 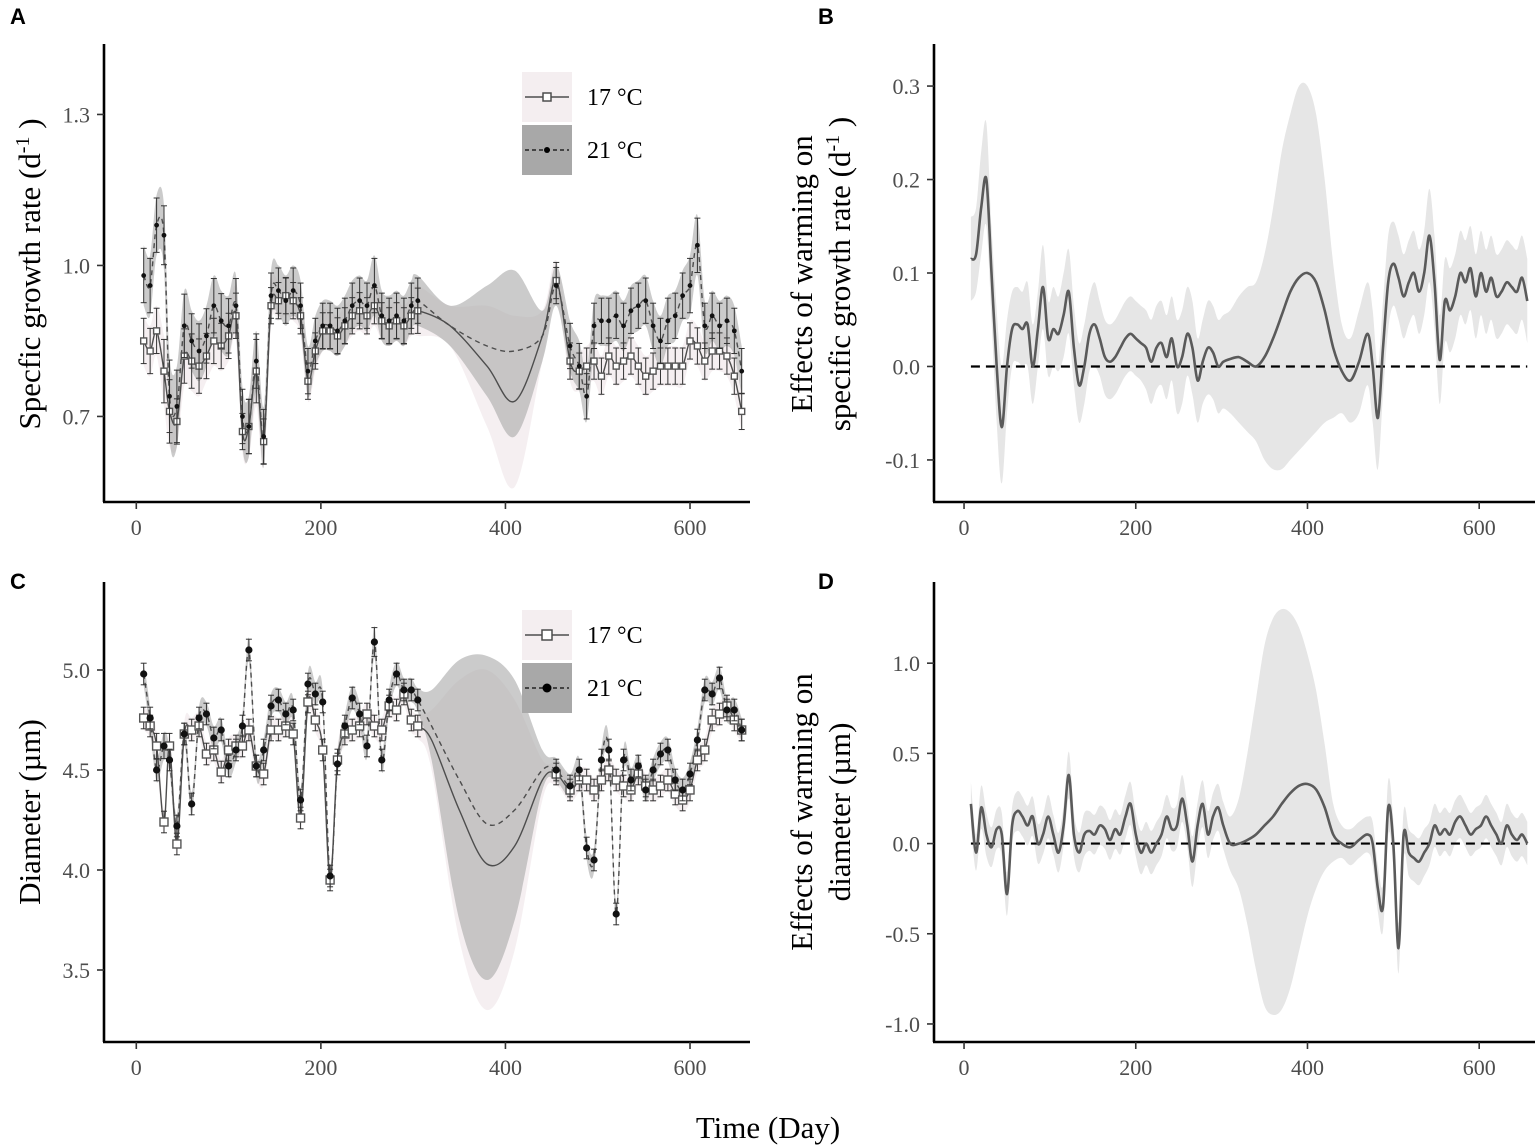 I want to click on panel-a-x-tick-label: 0, so click(x=136, y=527).